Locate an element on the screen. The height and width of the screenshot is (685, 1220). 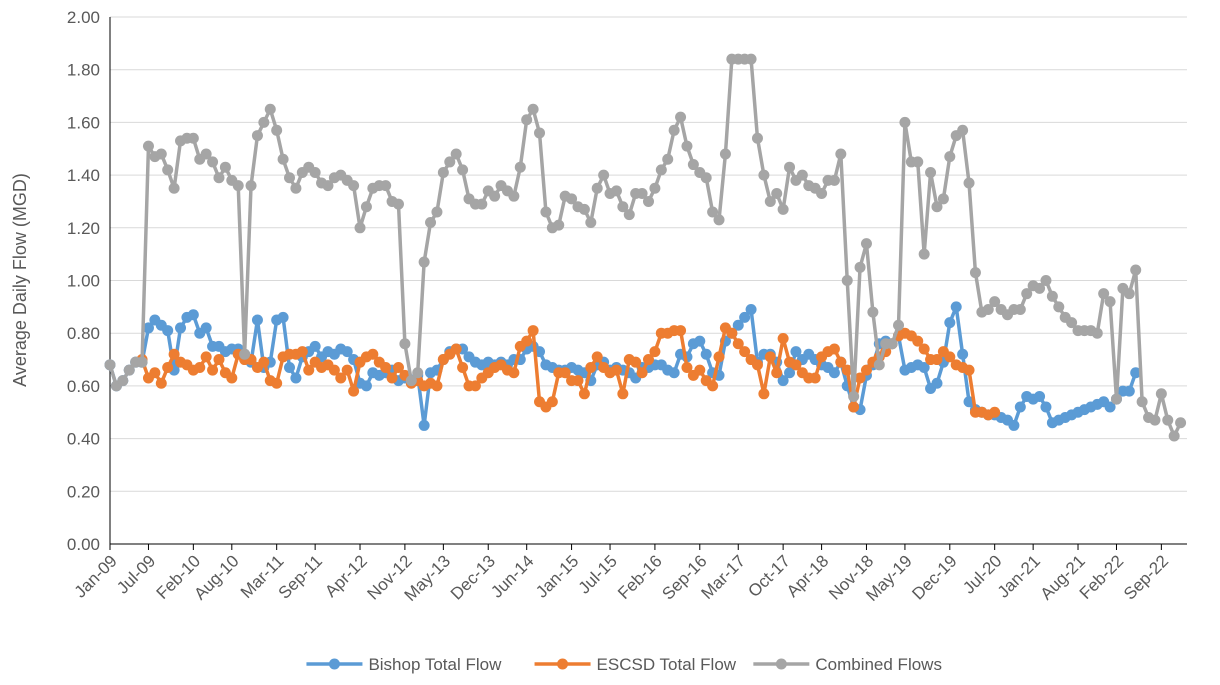
y-tick-label: 0.40 is located at coordinates (83, 439).